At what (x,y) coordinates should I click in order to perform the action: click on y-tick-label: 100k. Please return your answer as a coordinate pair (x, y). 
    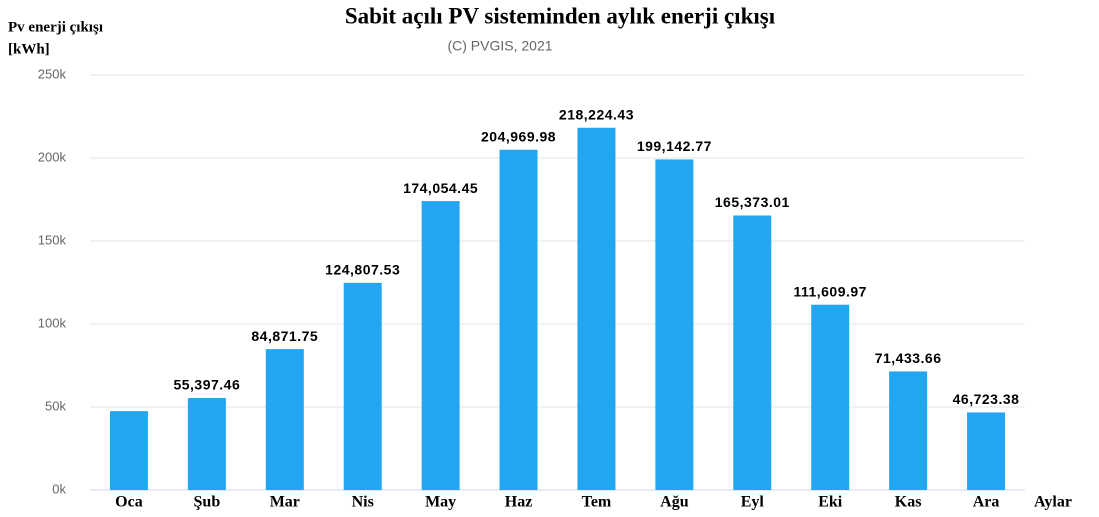
    Looking at the image, I should click on (52, 322).